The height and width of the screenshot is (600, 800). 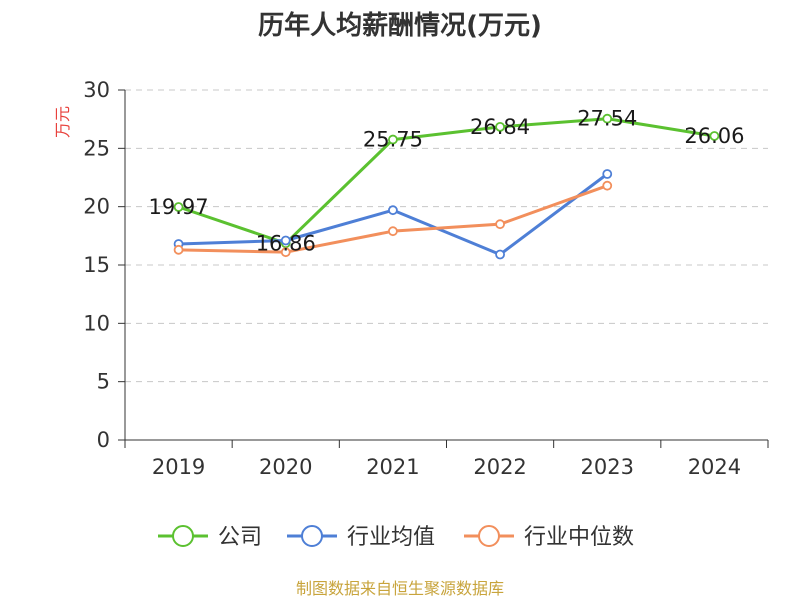 What do you see at coordinates (210, 537) in the screenshot?
I see `legend-item-0: 公司` at bounding box center [210, 537].